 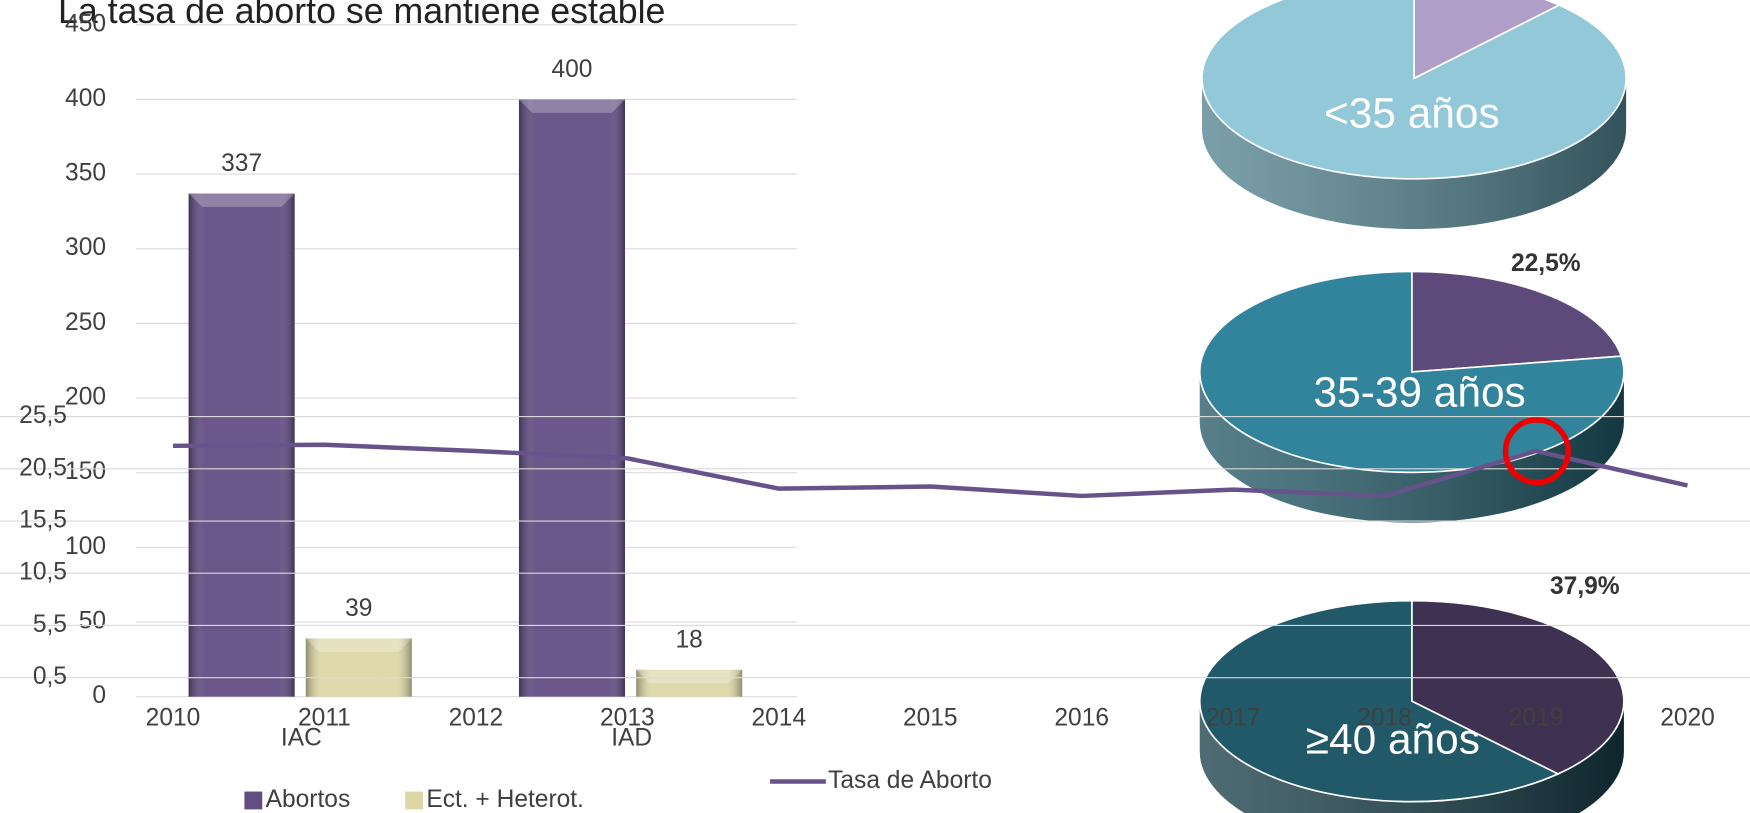 What do you see at coordinates (1546, 263) in the screenshot?
I see `value-label: 22,5%` at bounding box center [1546, 263].